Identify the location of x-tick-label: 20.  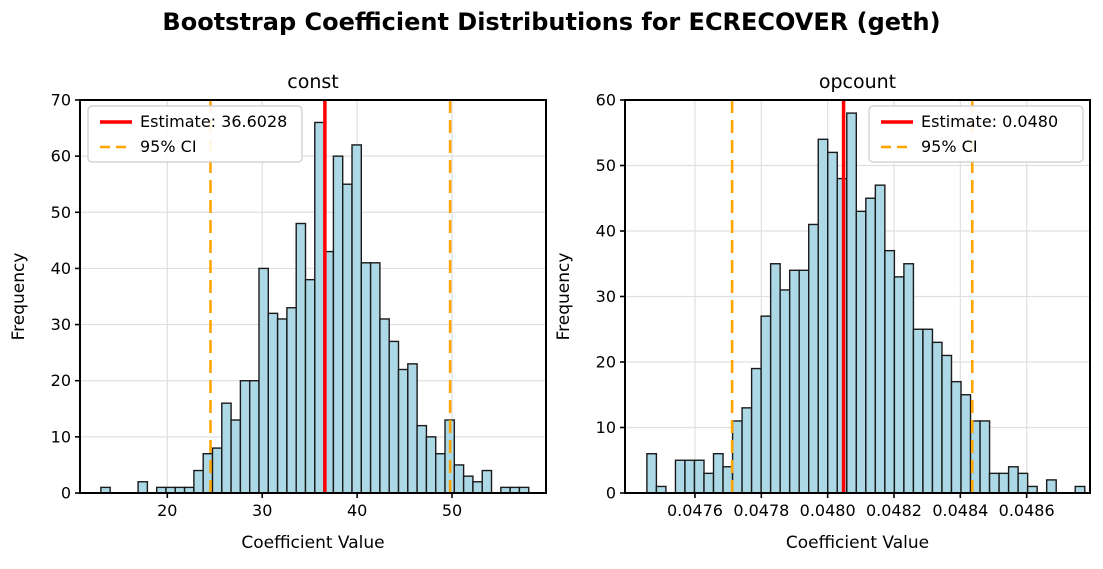
(167, 510).